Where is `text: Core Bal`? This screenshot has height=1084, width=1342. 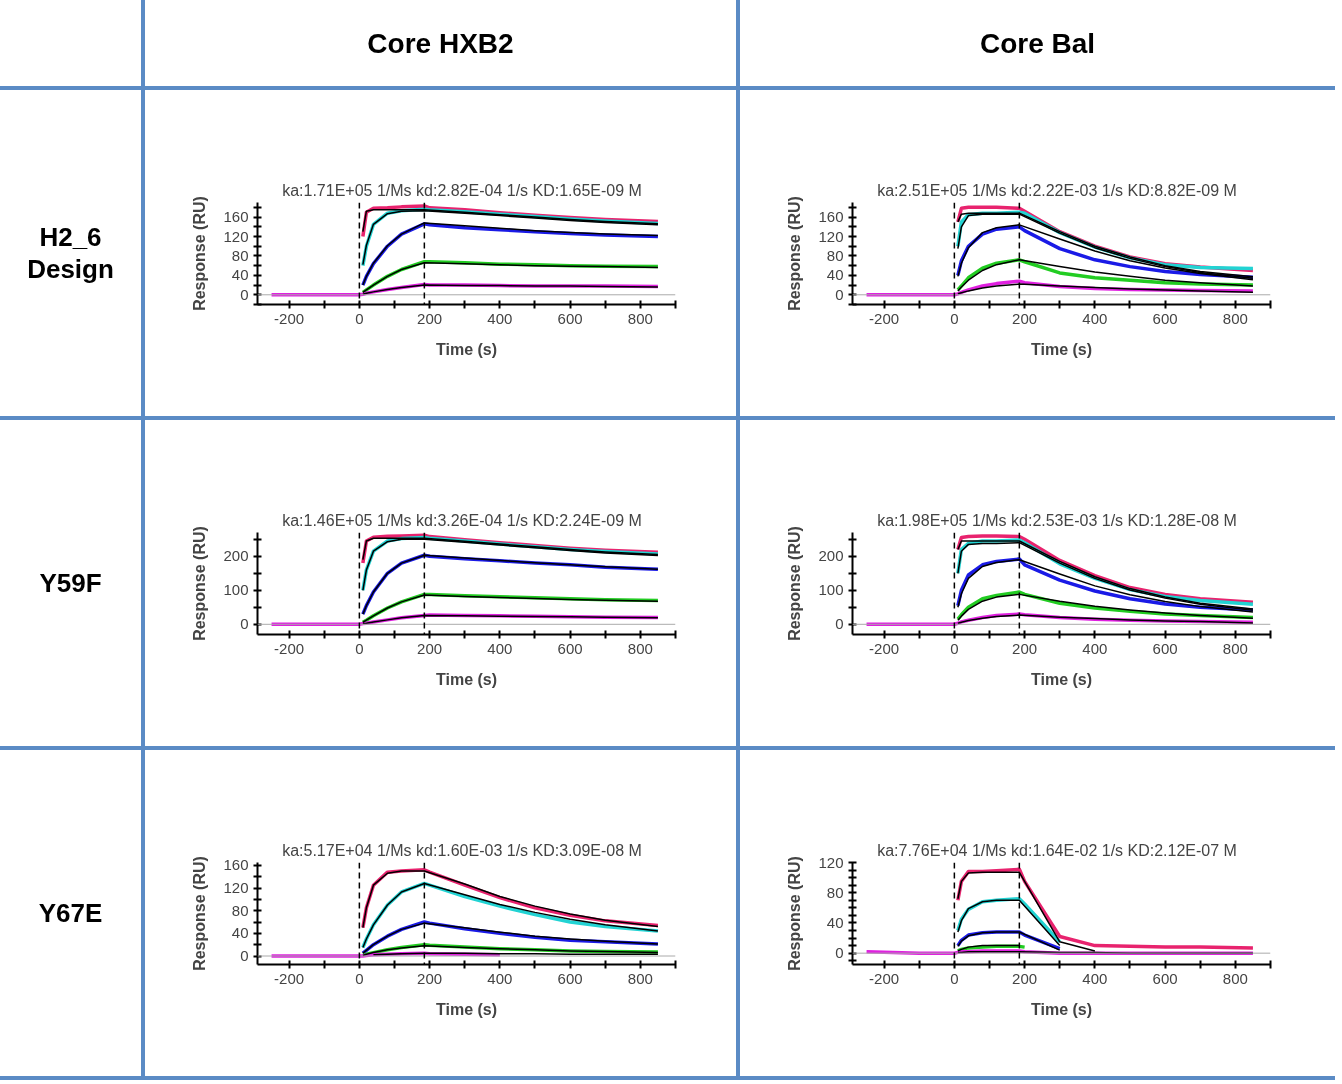
text: Core Bal is located at coordinates (1037, 43).